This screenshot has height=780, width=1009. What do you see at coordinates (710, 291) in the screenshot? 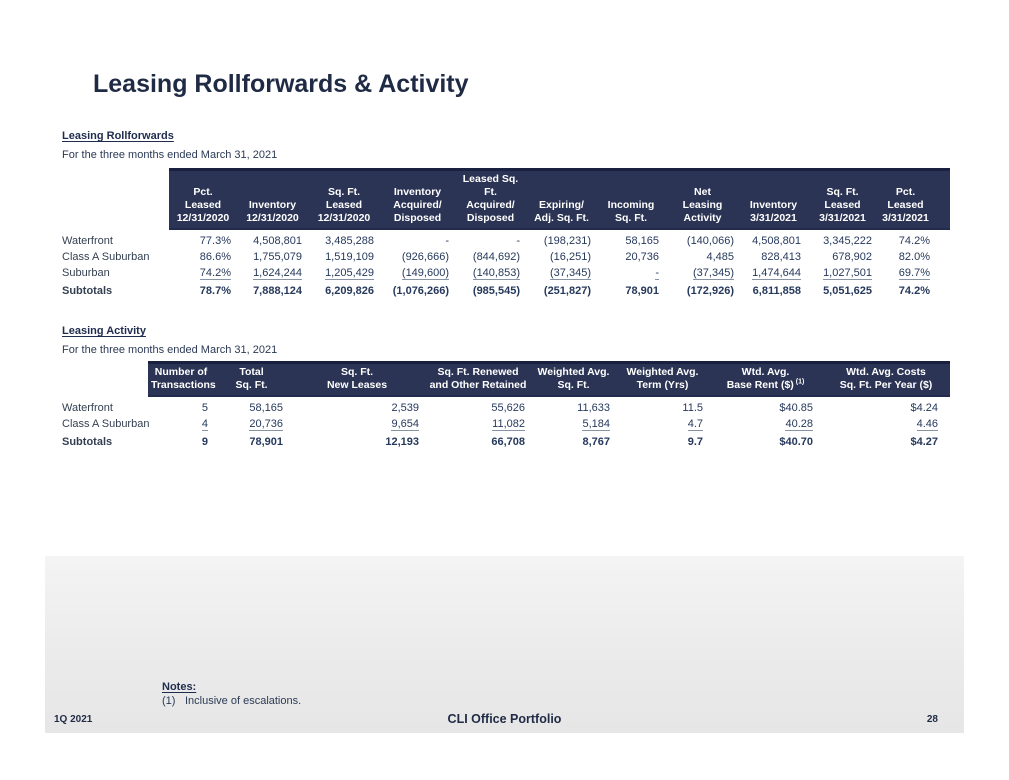
I see `value-cell: (172,926)` at bounding box center [710, 291].